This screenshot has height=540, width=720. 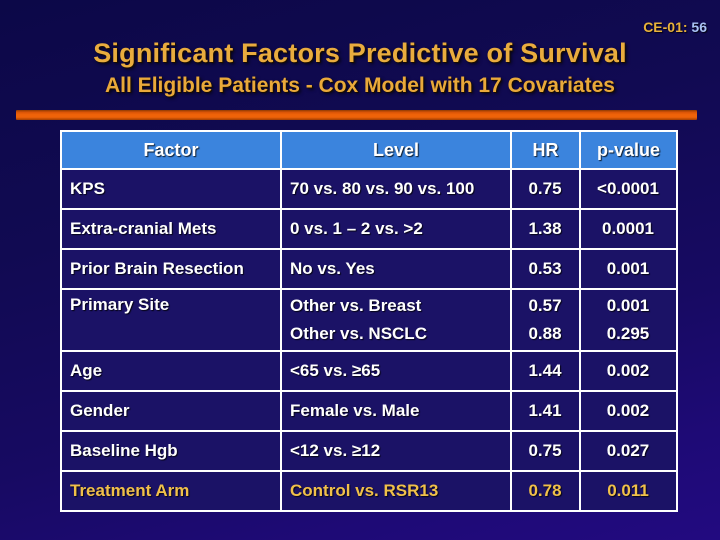 I want to click on cell-line: 0.011, so click(x=628, y=490).